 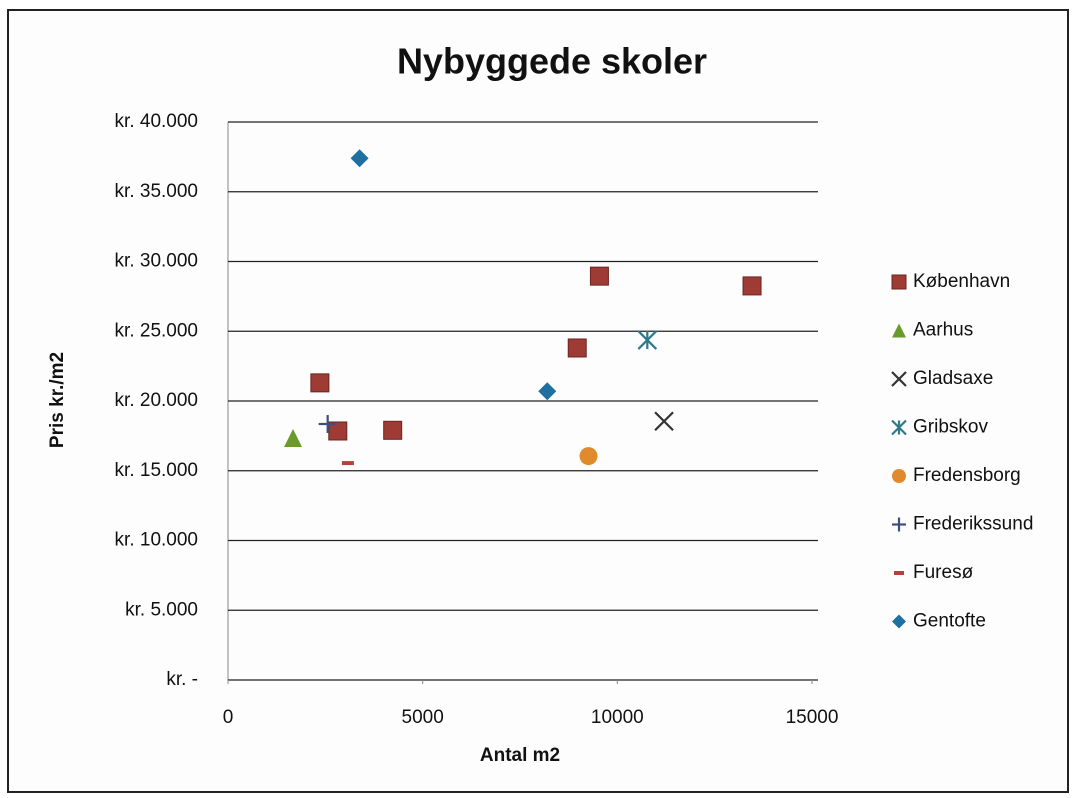 I want to click on y-tick-label: kr. -, so click(x=182, y=679).